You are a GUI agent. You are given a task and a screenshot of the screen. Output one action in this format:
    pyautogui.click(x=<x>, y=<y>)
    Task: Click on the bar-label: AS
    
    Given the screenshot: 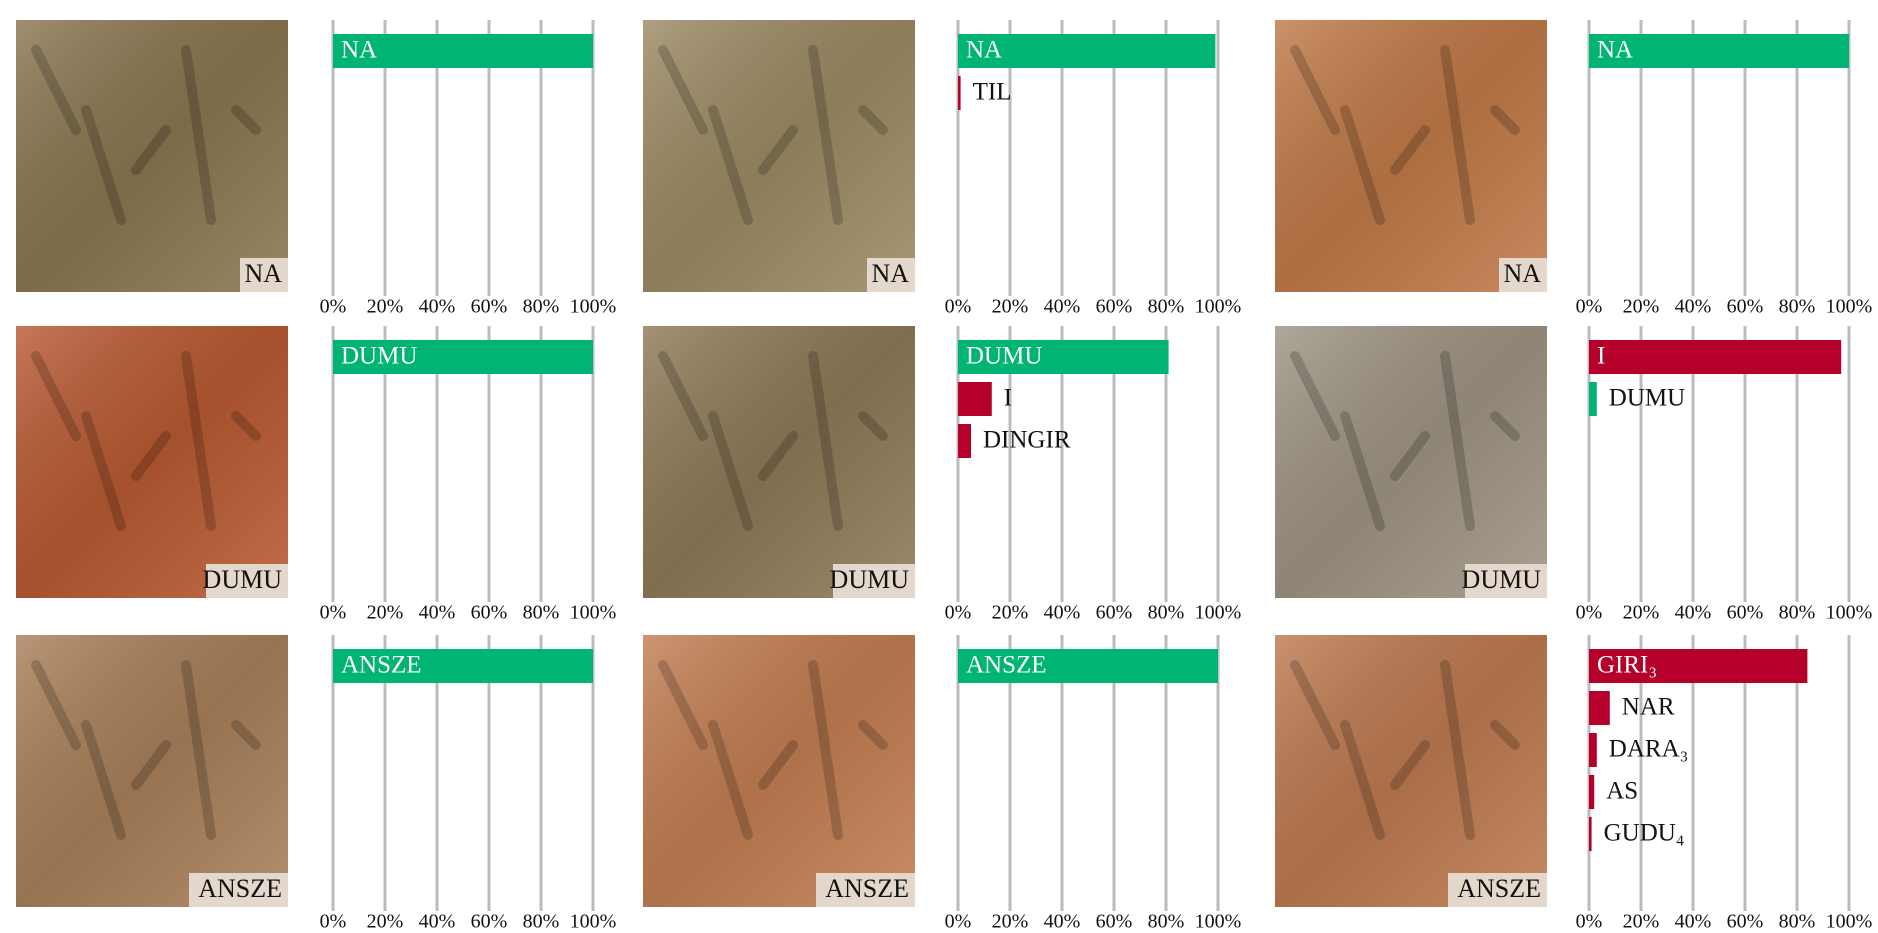 What is the action you would take?
    pyautogui.click(x=1622, y=791)
    